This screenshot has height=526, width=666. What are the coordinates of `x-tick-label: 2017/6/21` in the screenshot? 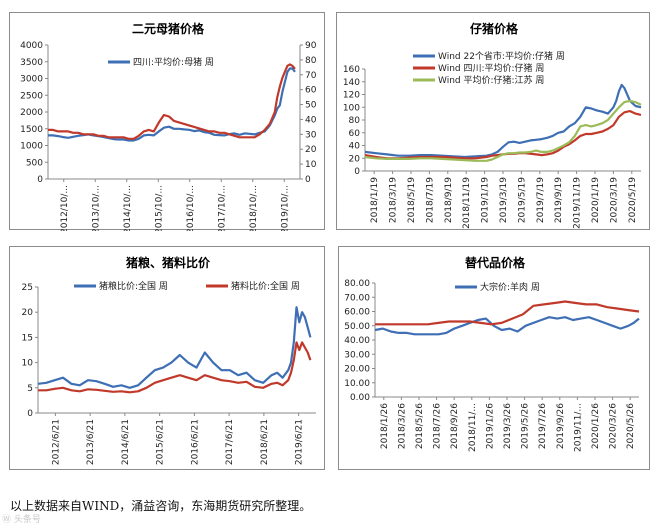 It's located at (230, 442).